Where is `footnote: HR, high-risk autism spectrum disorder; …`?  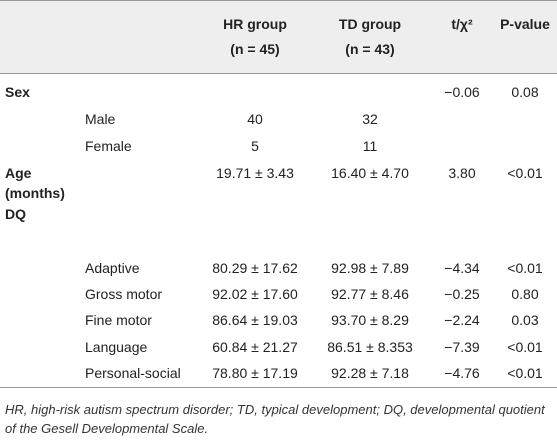 footnote: HR, high-risk autism spectrum disorder; … is located at coordinates (275, 419).